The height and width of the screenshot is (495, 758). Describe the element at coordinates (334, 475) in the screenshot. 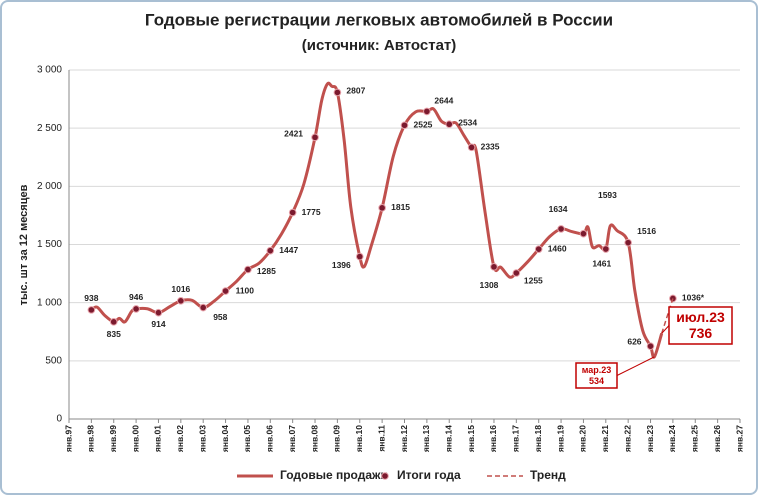

I see `legend-label: Годовые продажи` at that location.